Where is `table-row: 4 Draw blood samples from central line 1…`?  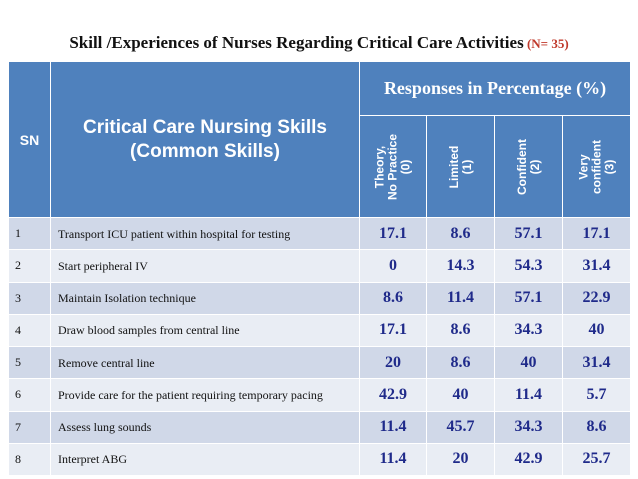 table-row: 4 Draw blood samples from central line 1… is located at coordinates (320, 330).